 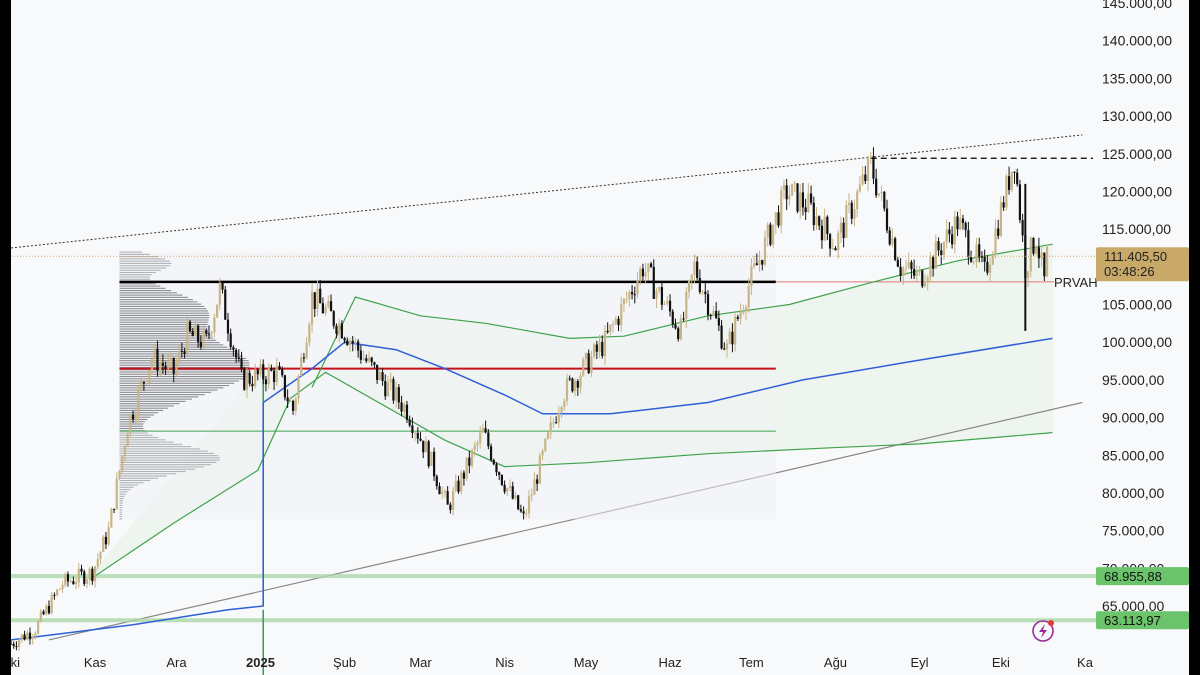 I want to click on x-tick-label: May, so click(x=586, y=662).